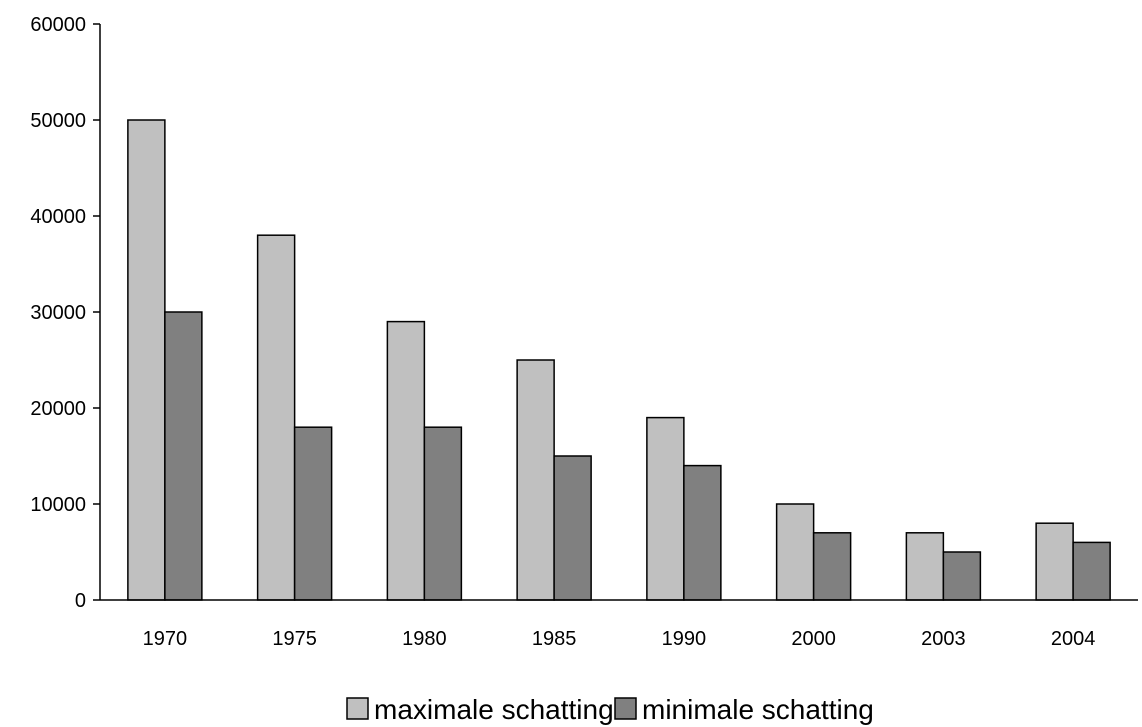  Describe the element at coordinates (813, 639) in the screenshot. I see `x-tick-label: 2000` at that location.